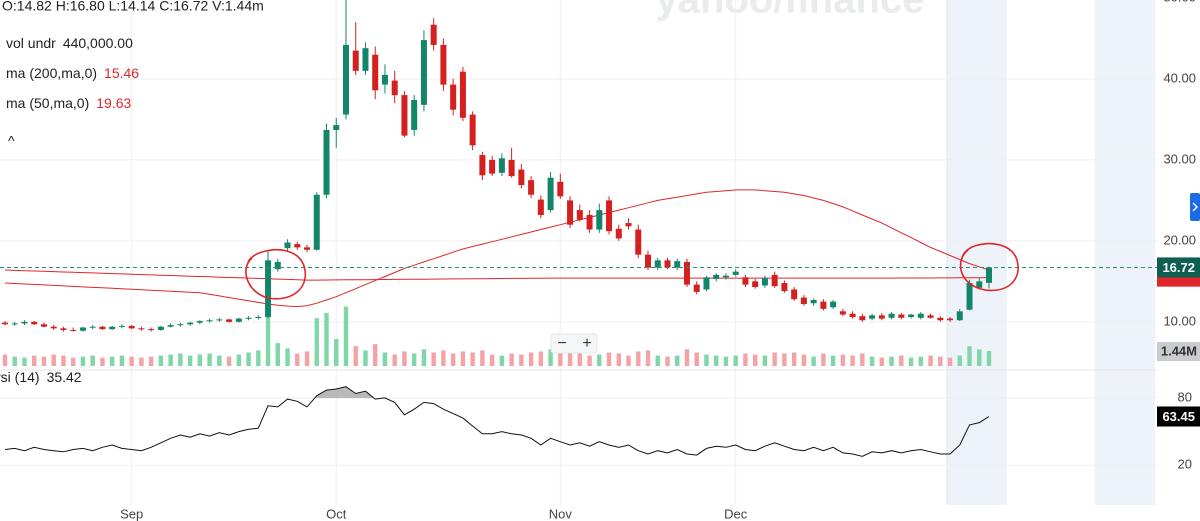 The width and height of the screenshot is (1200, 521). Describe the element at coordinates (133, 7) in the screenshot. I see `ohlc-header: O:14.82 H:16.80 L:14.14 C:16.72 V:1.44m` at that location.